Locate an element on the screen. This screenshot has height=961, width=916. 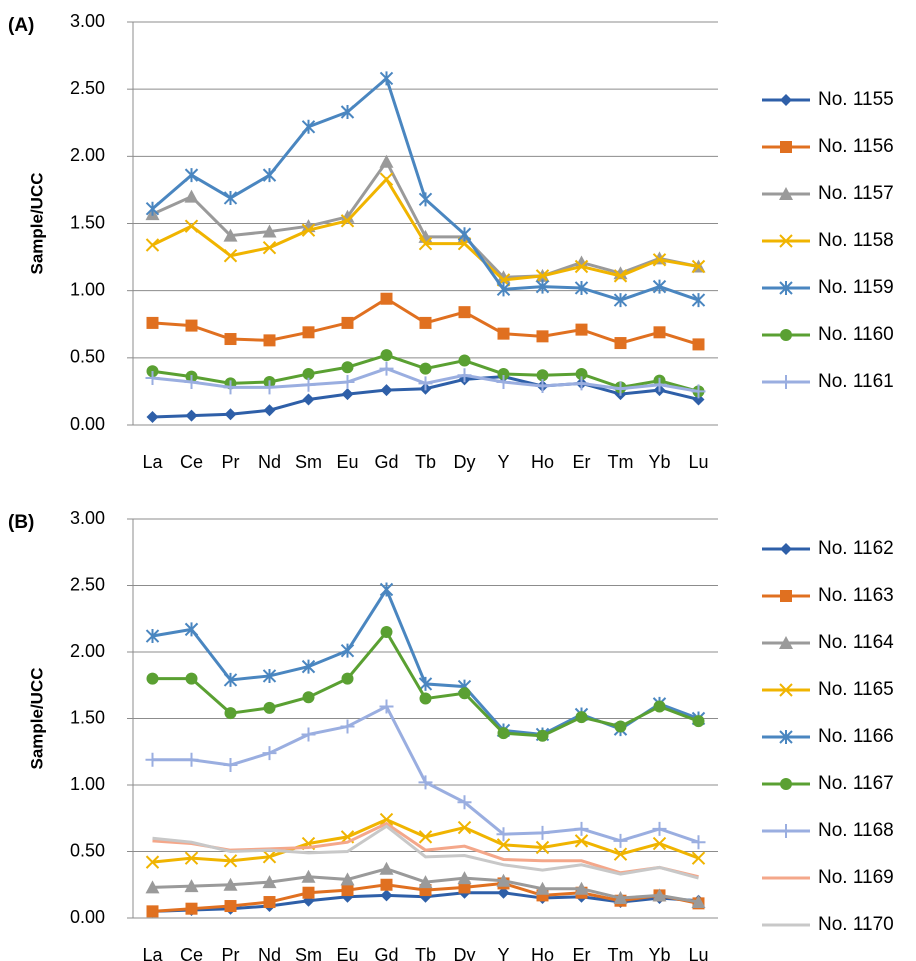
legend-label: No. 1165 is located at coordinates (856, 689).